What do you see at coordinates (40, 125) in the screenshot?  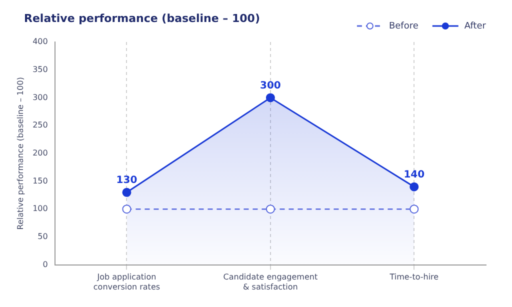 I see `y-tick-label: 250` at bounding box center [40, 125].